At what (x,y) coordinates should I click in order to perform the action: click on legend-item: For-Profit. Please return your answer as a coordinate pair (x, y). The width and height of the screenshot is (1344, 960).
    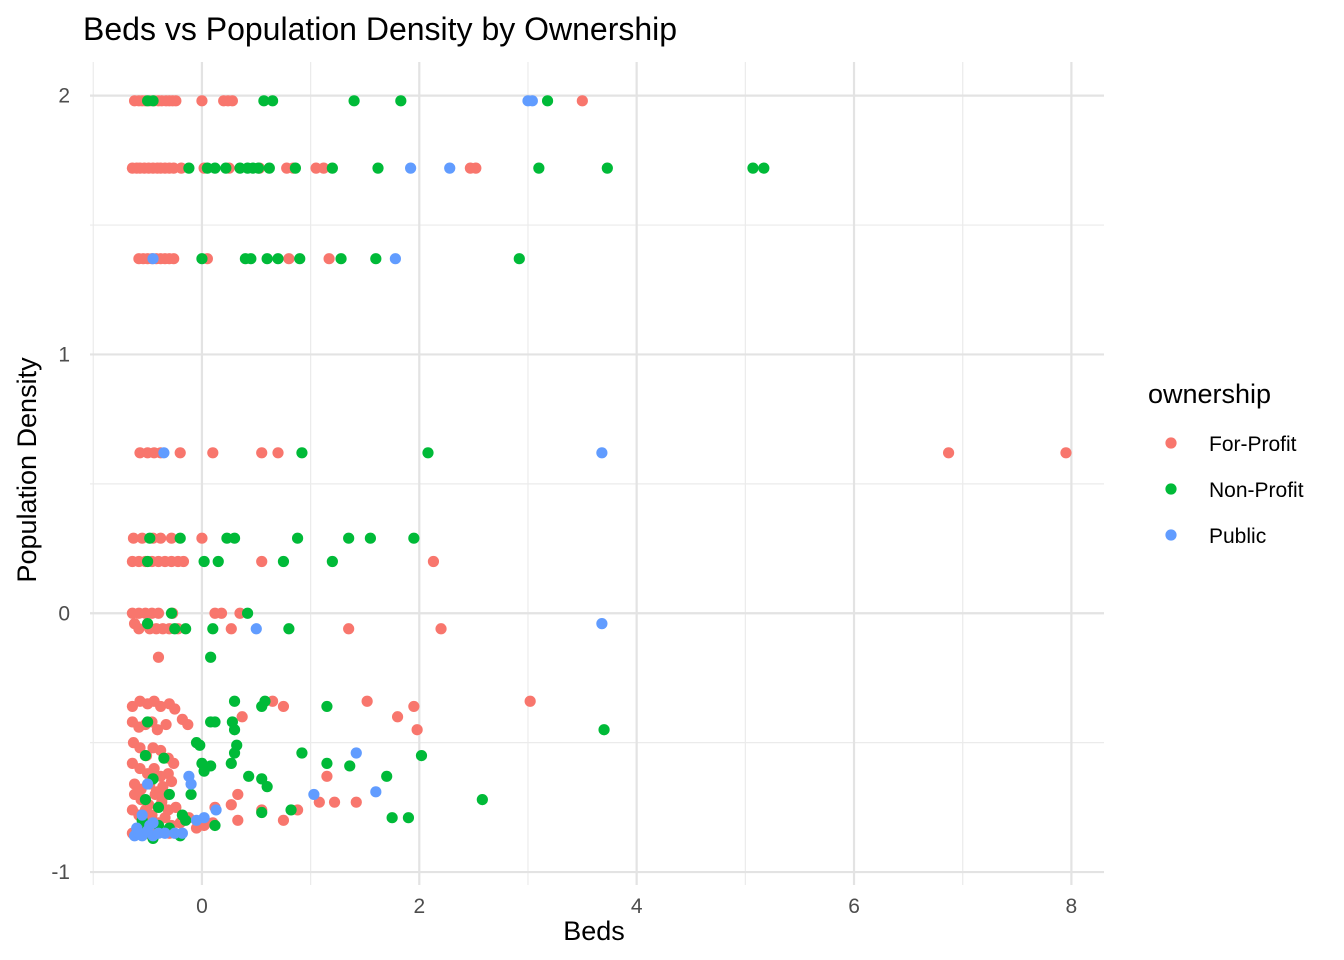
    Looking at the image, I should click on (1231, 444).